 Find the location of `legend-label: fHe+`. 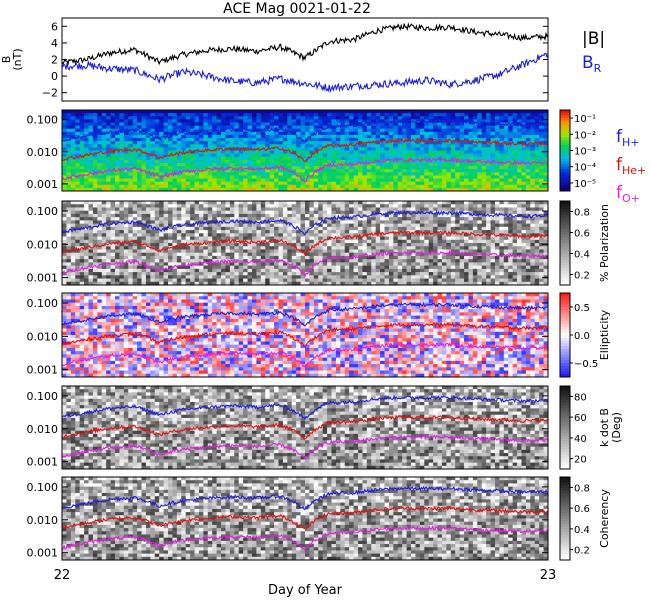

legend-label: fHe+ is located at coordinates (631, 166).